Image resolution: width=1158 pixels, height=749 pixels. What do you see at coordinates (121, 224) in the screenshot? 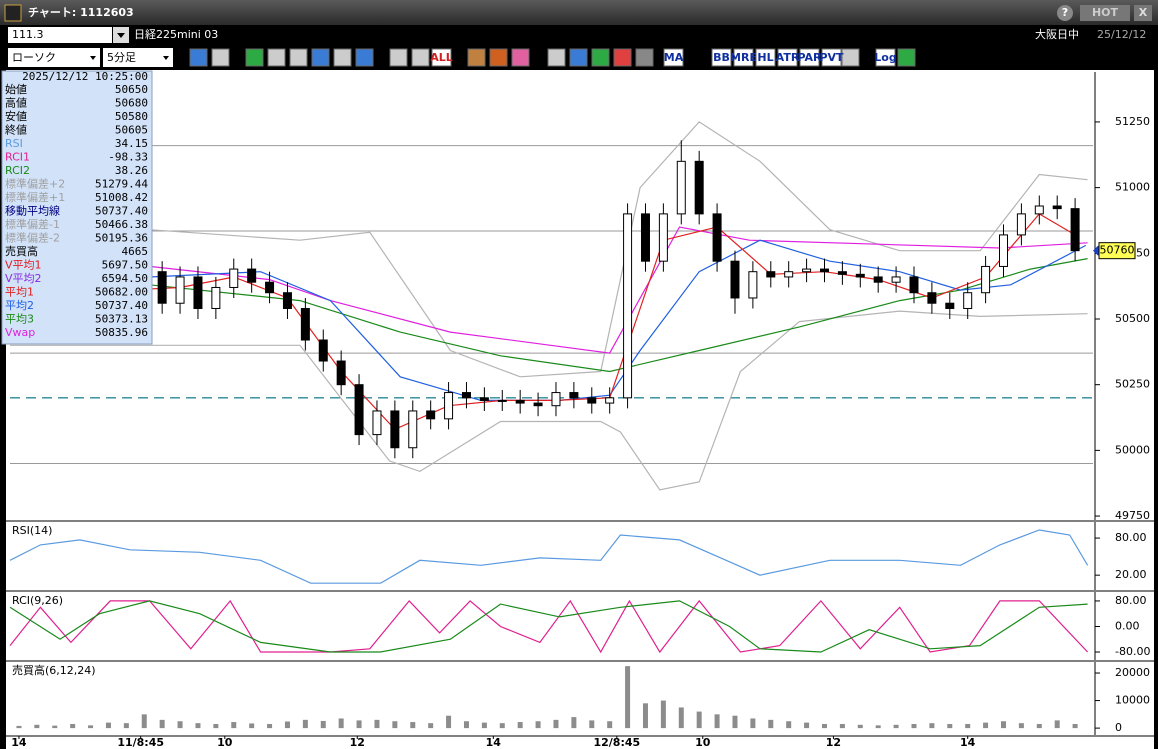
I see `info-value: 50466.38` at bounding box center [121, 224].